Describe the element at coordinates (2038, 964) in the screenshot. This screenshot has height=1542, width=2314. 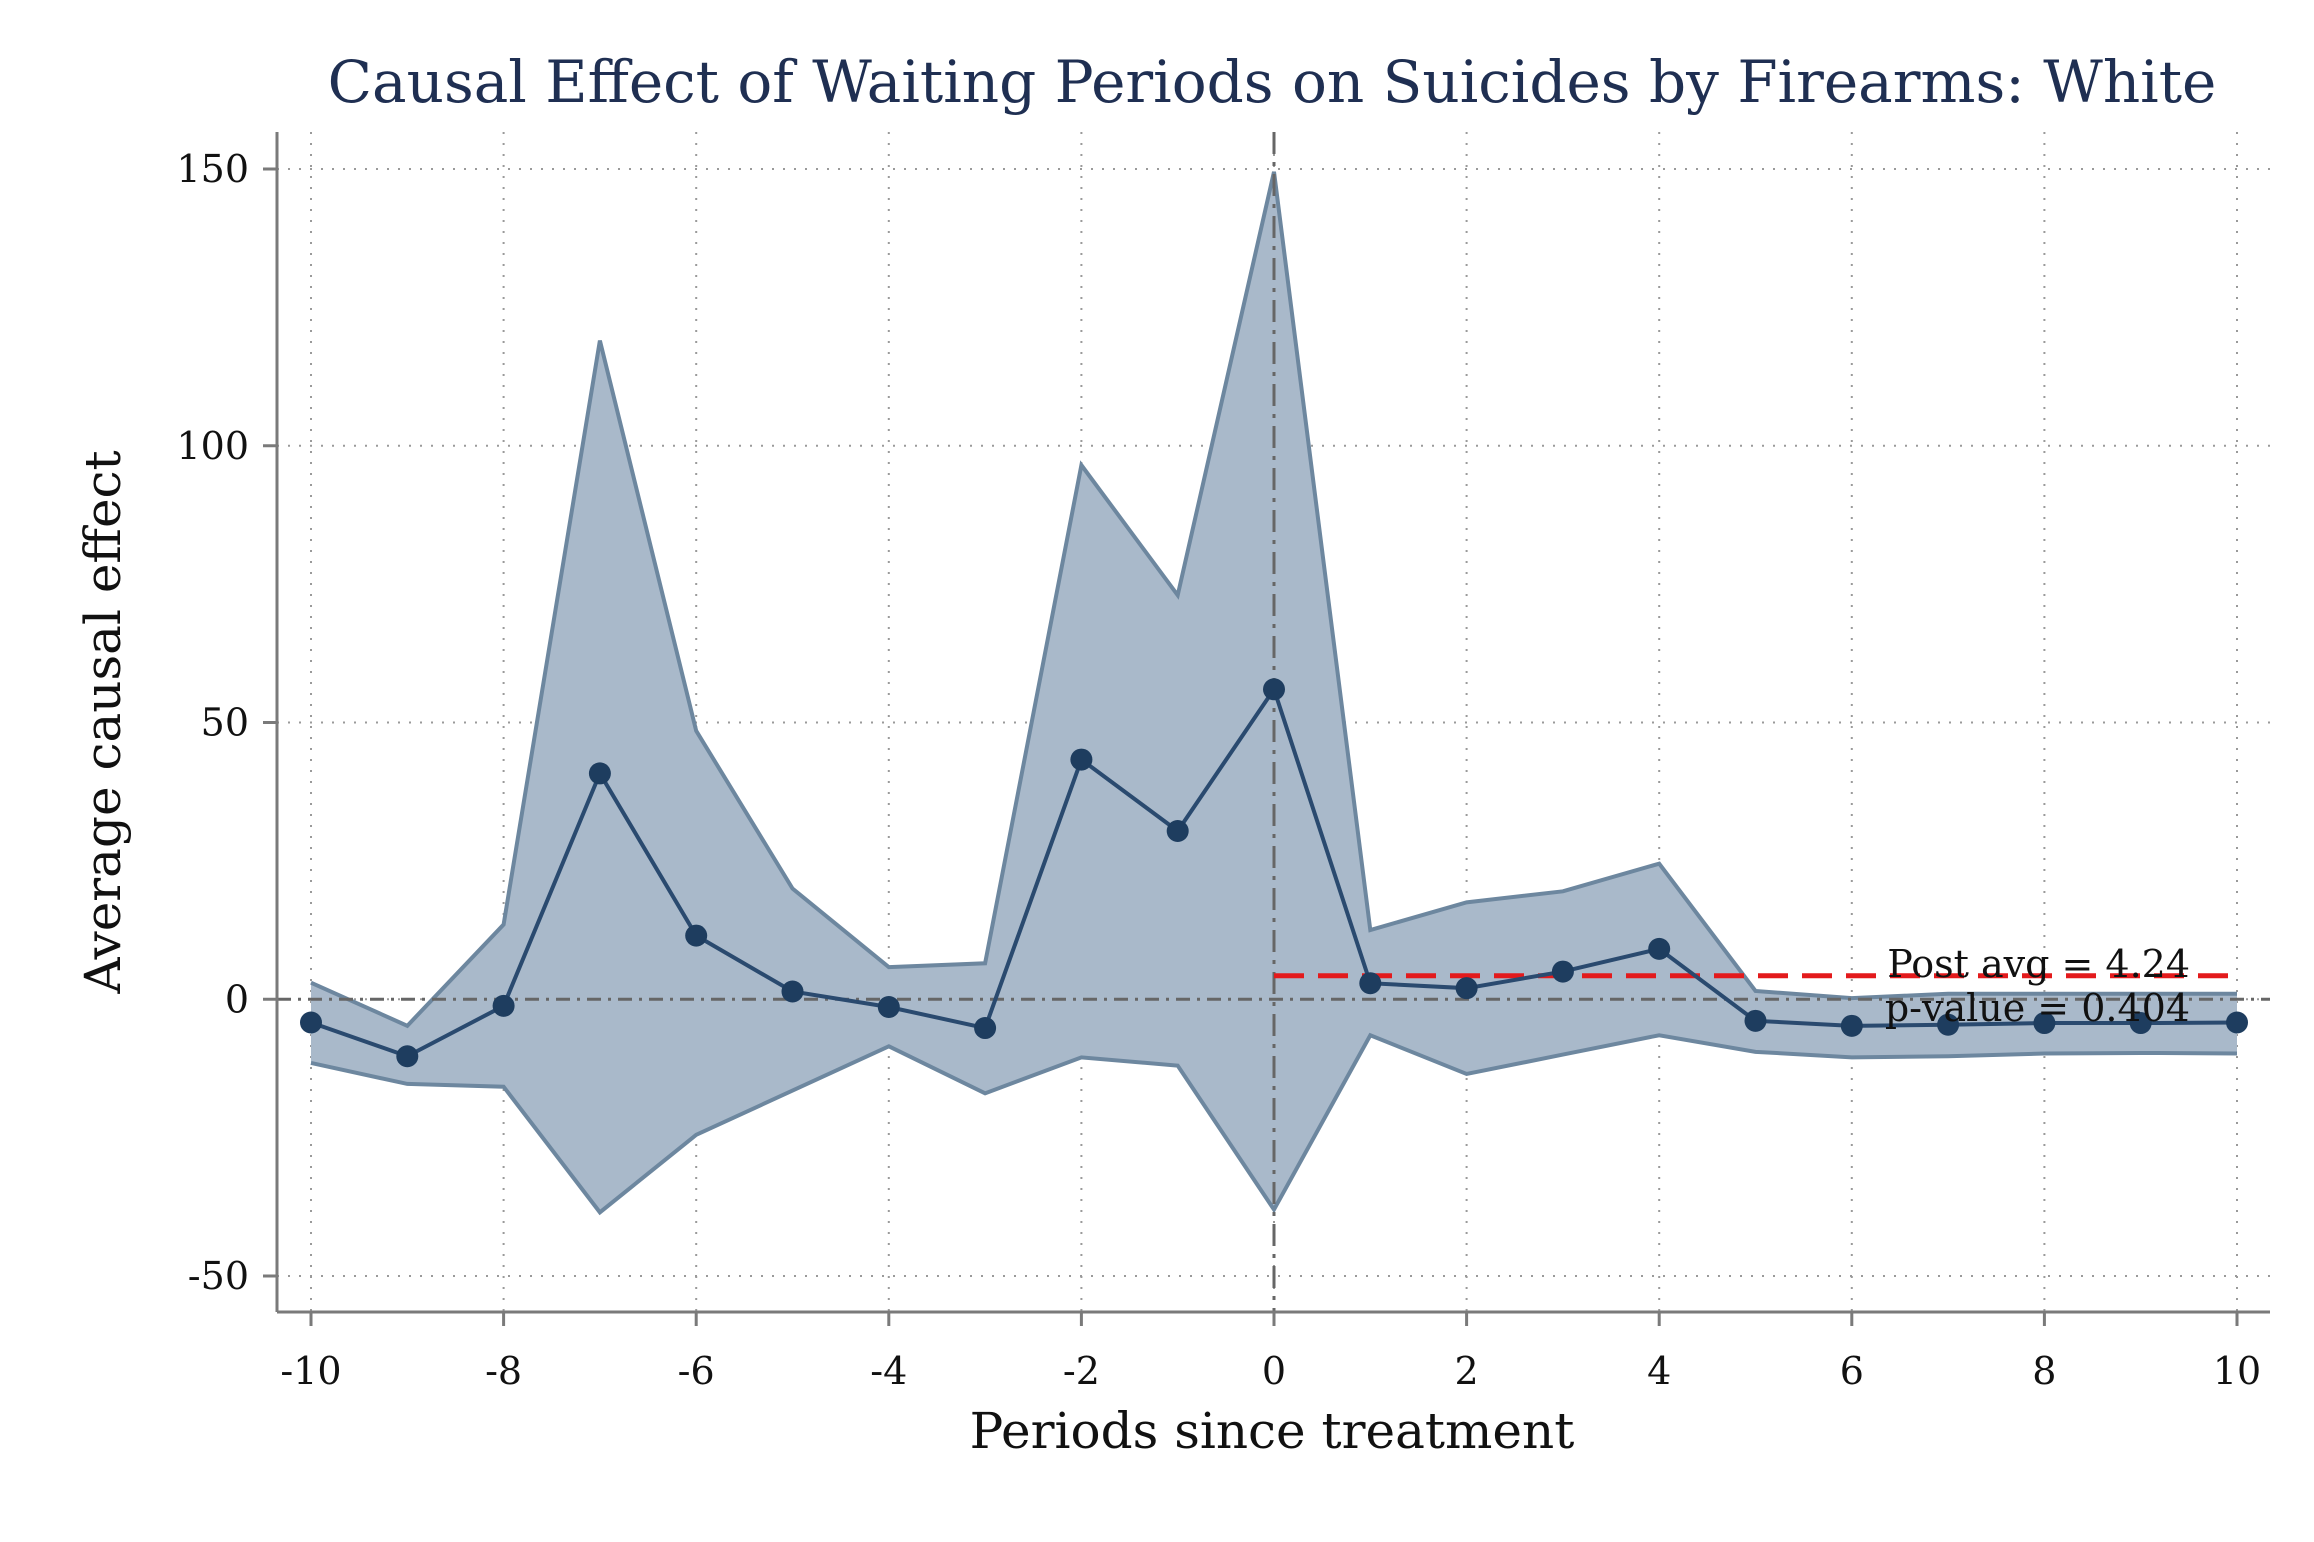
I see `post-avg-annotation: Post avg = 4.24` at that location.